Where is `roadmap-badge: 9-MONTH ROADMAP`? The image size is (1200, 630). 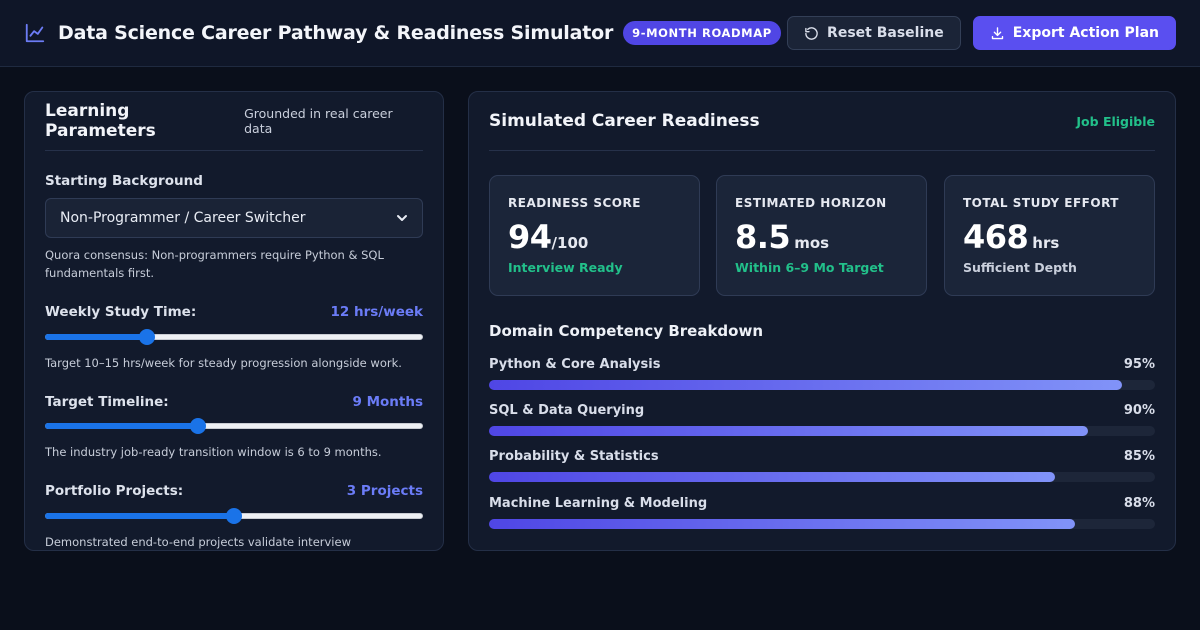 roadmap-badge: 9-MONTH ROADMAP is located at coordinates (702, 33).